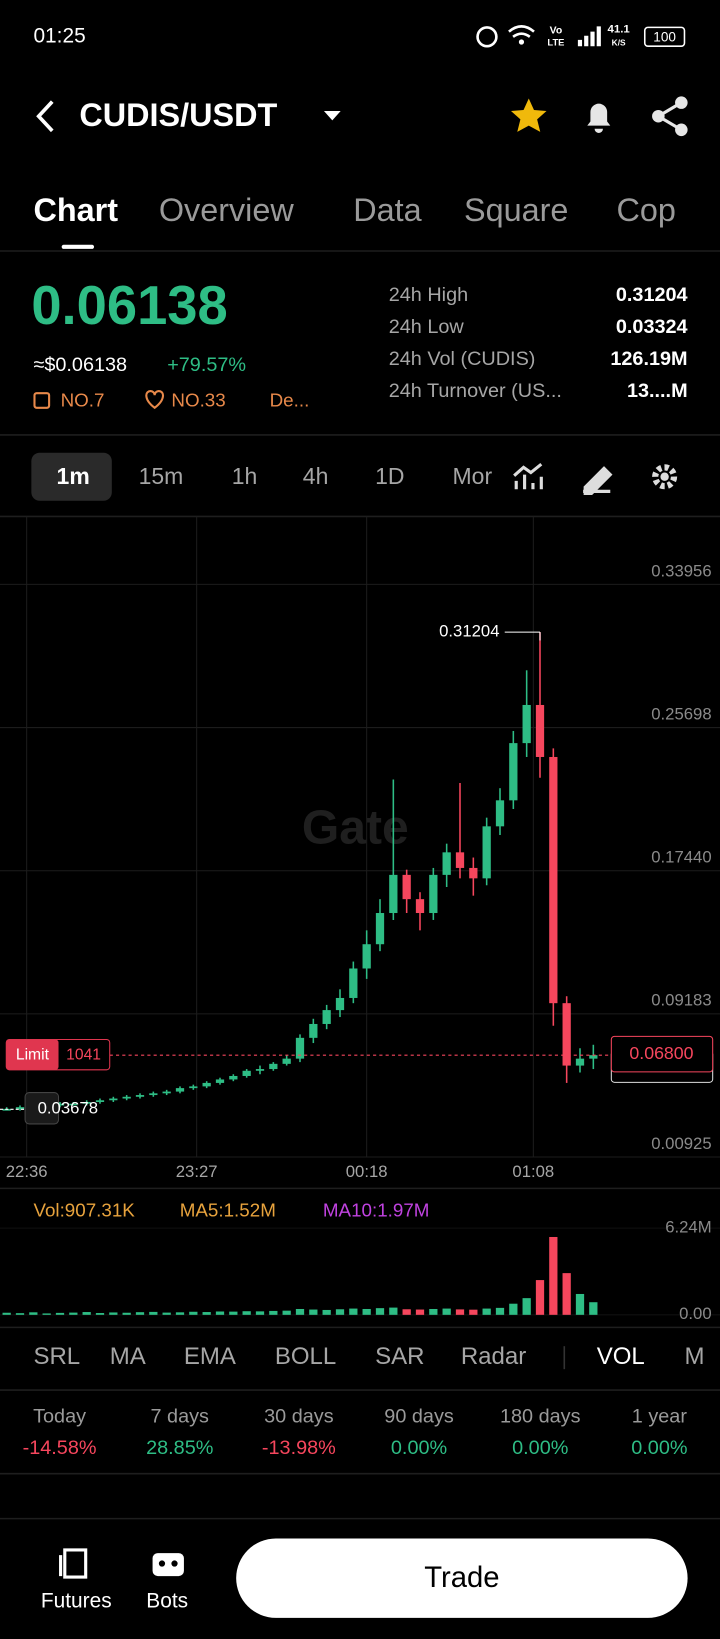 The width and height of the screenshot is (720, 1639). Describe the element at coordinates (670, 116) in the screenshot. I see `share-icon` at that location.